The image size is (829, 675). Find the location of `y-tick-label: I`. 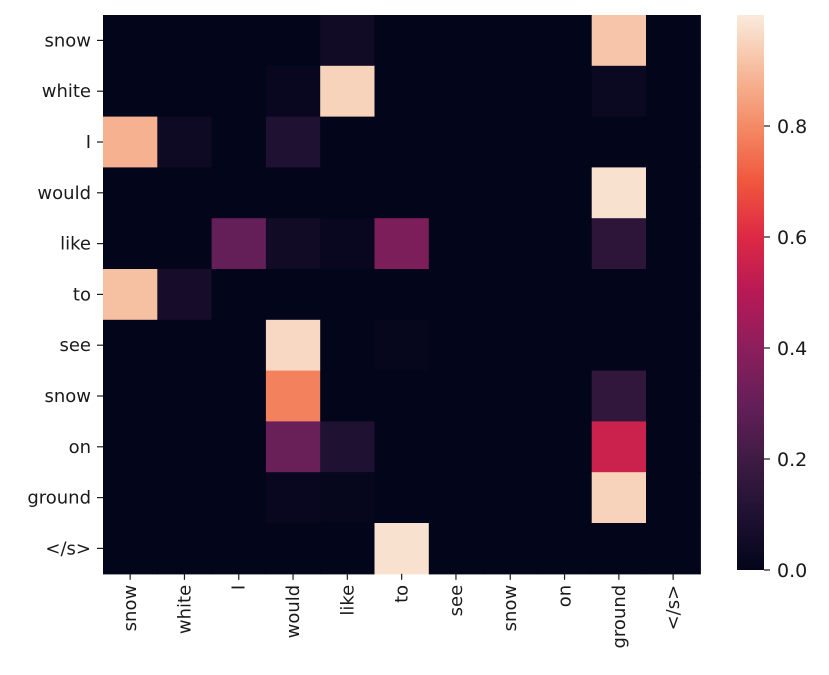

y-tick-label: I is located at coordinates (88, 142).